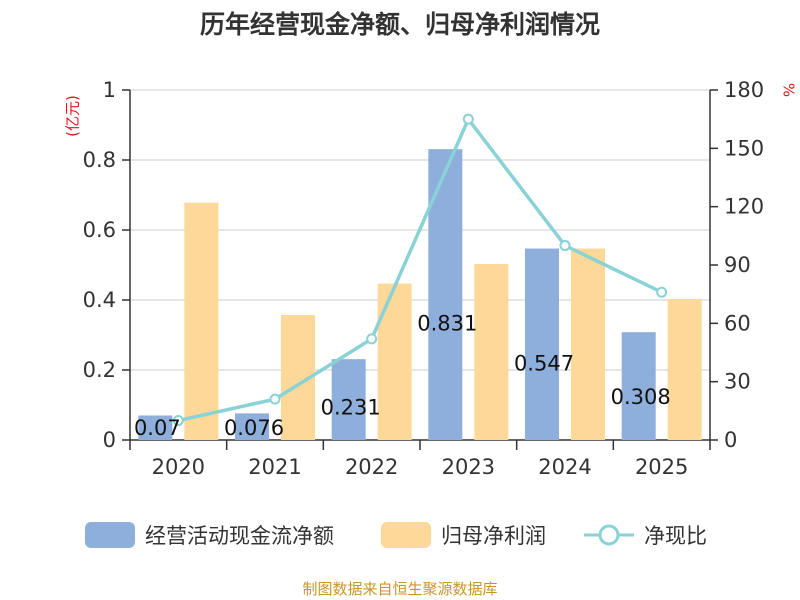  I want to click on y-left-tick-label: 0.6, so click(99, 230).